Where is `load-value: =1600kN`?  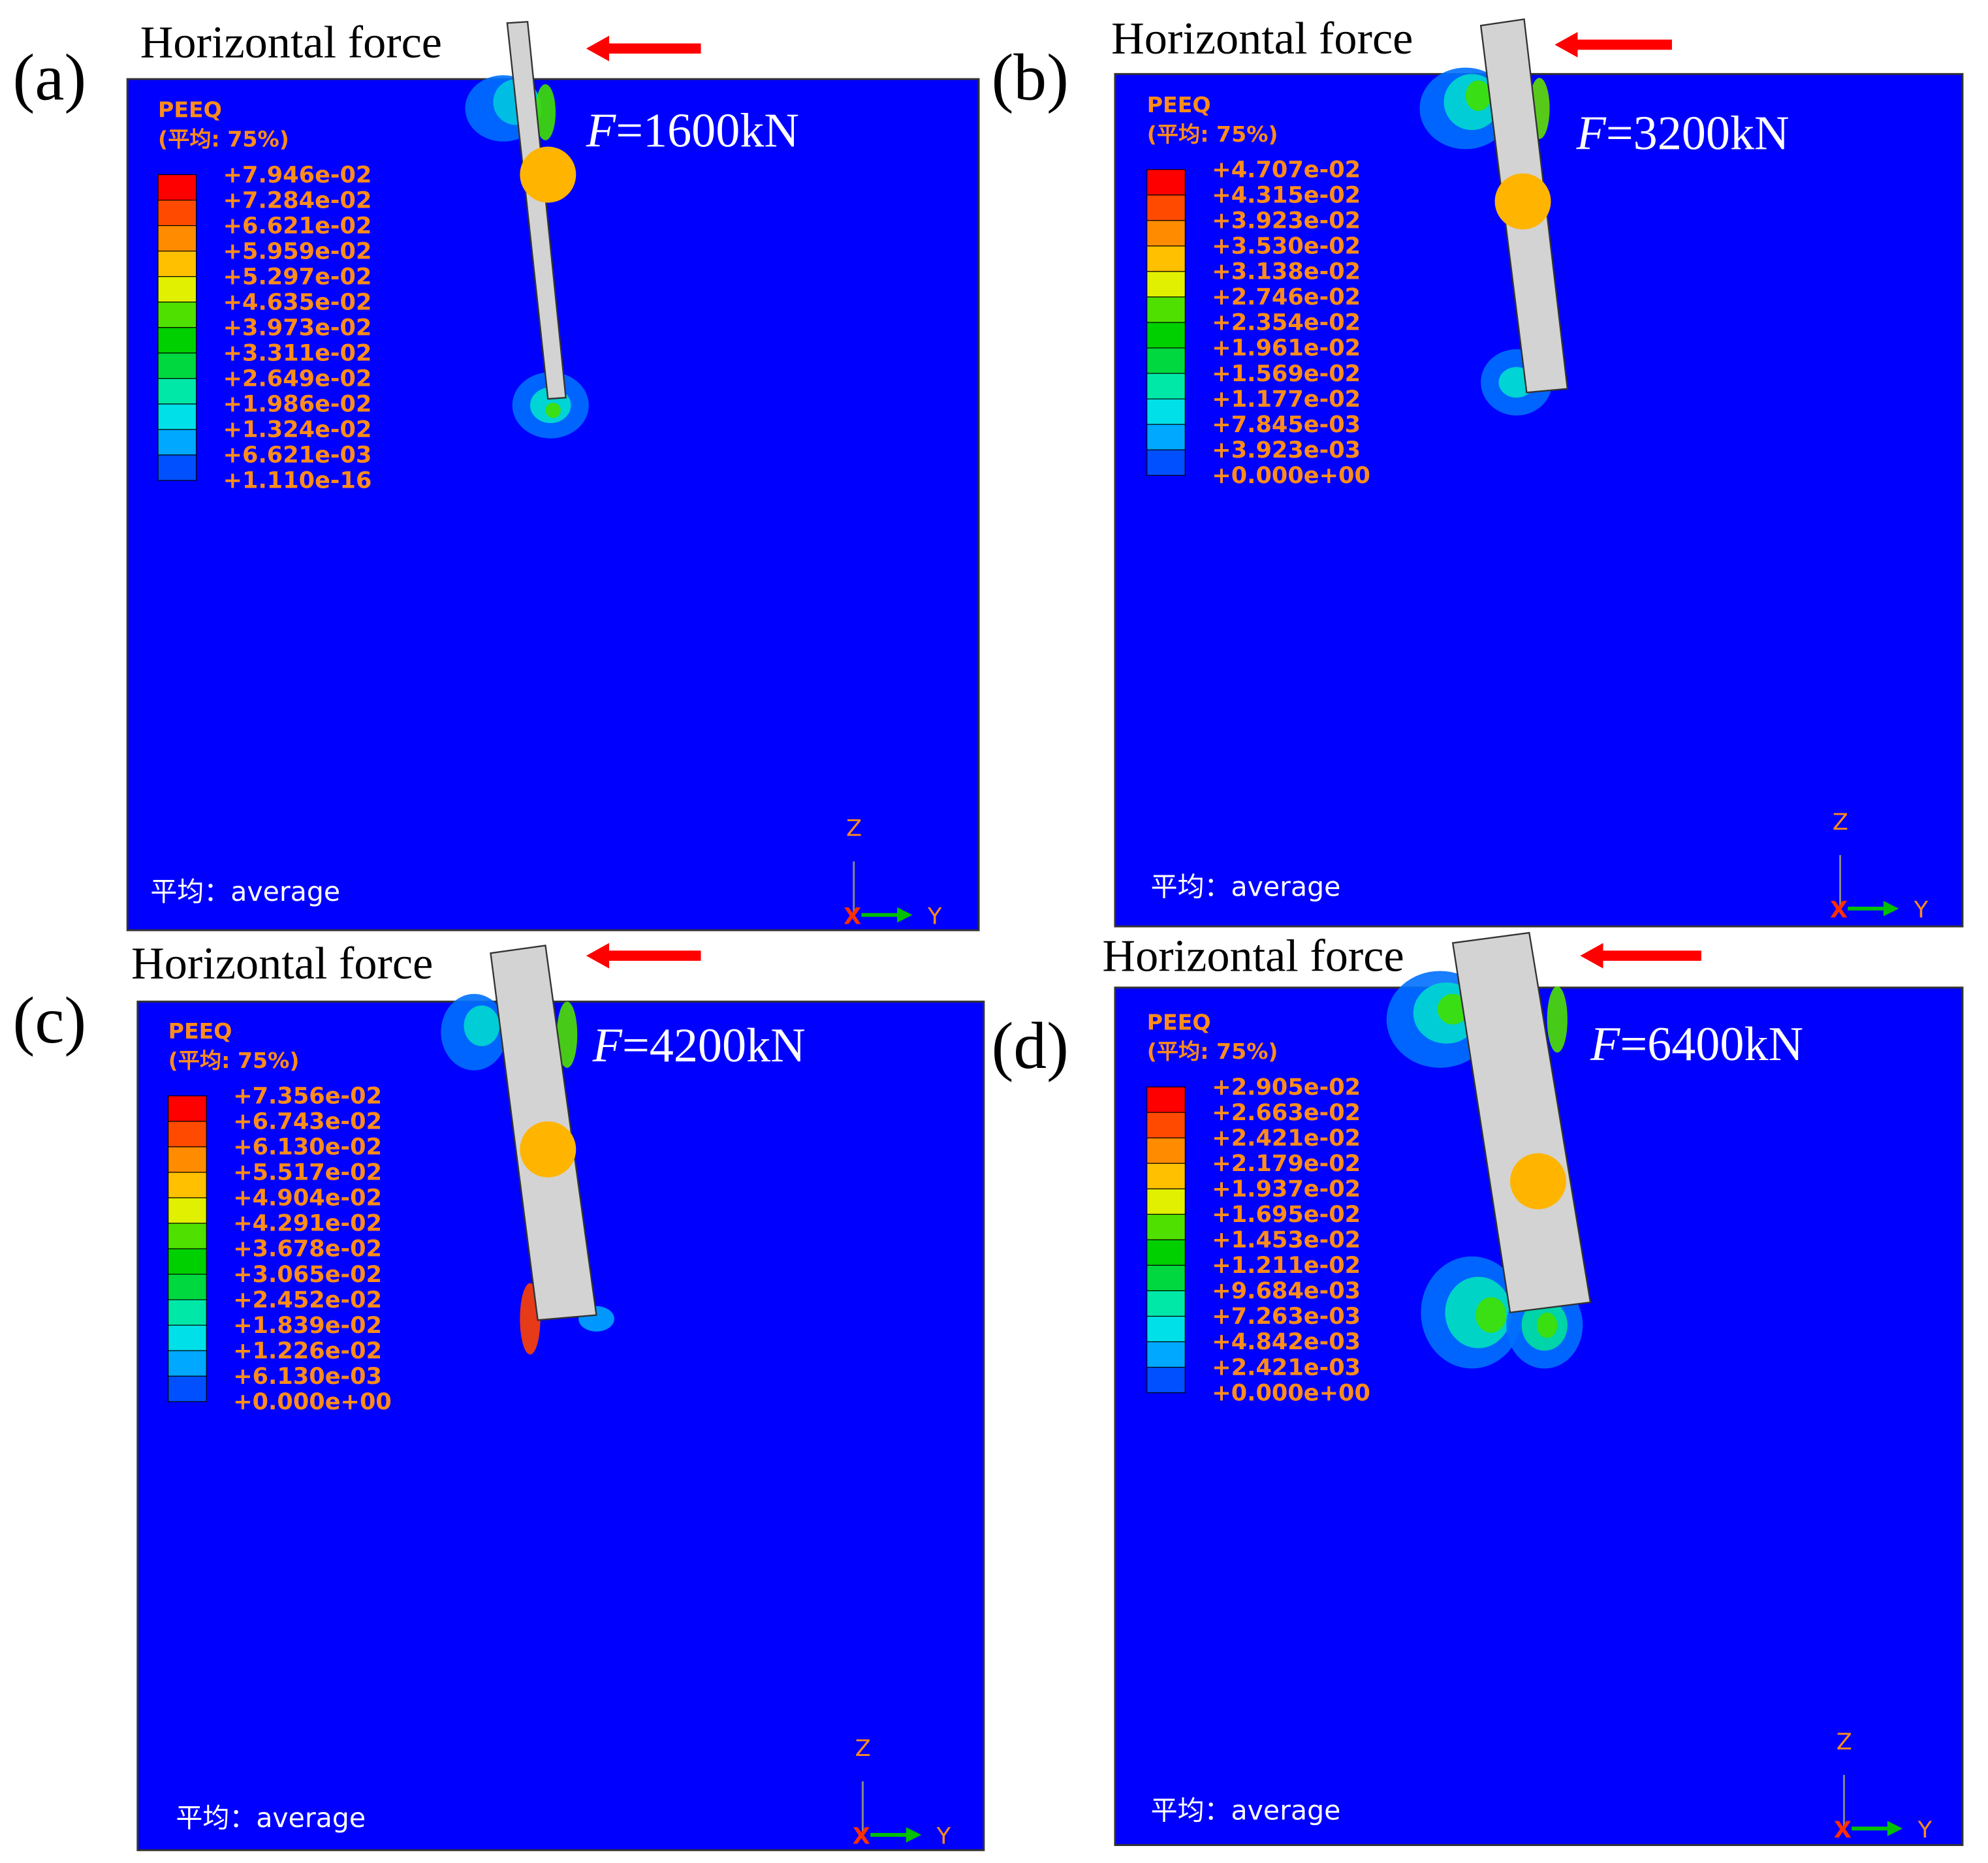 load-value: =1600kN is located at coordinates (708, 131).